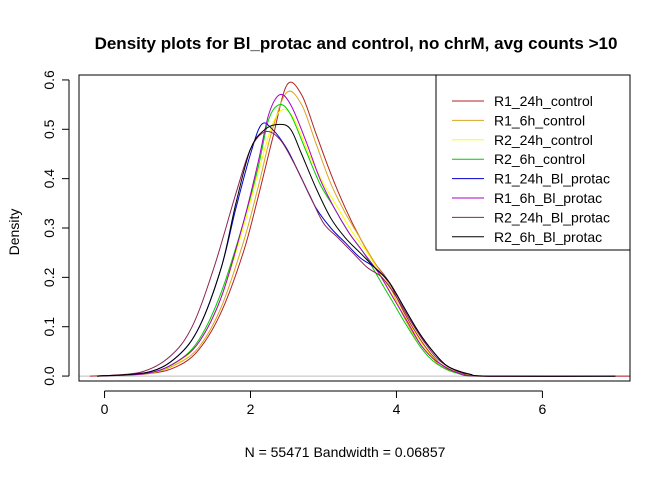 This screenshot has height=480, width=672. Describe the element at coordinates (49, 277) in the screenshot. I see `y-tick-label: 0.2` at that location.